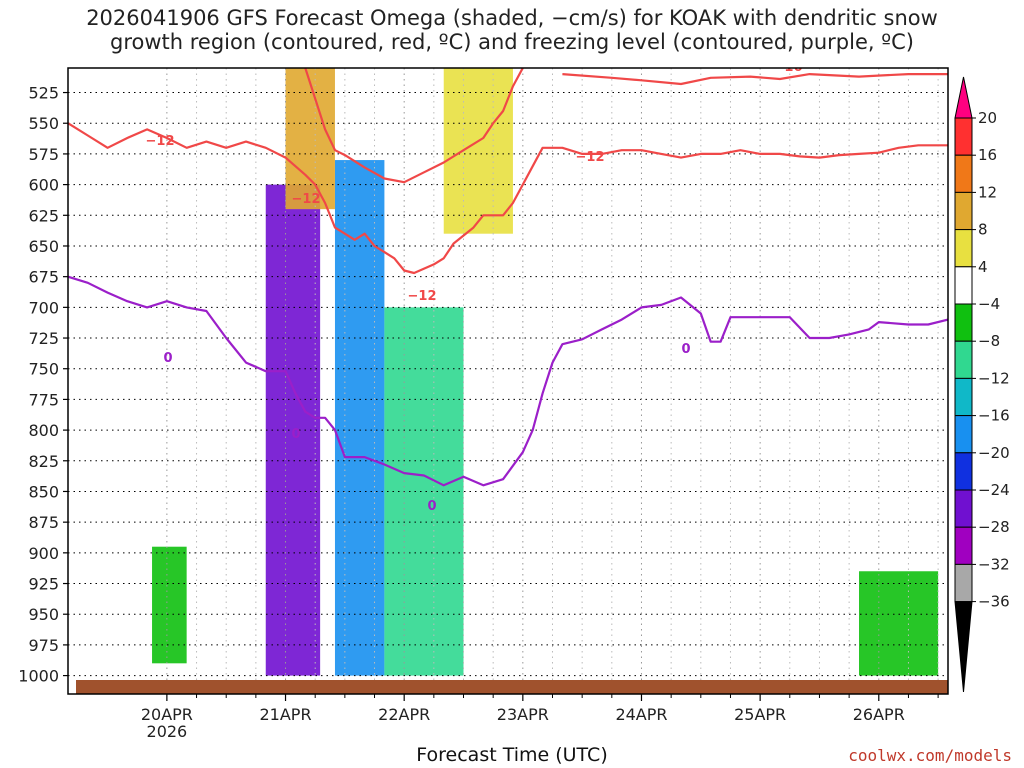 Image resolution: width=1024 pixels, height=768 pixels. Describe the element at coordinates (43, 215) in the screenshot. I see `y-tick-label: 625` at that location.